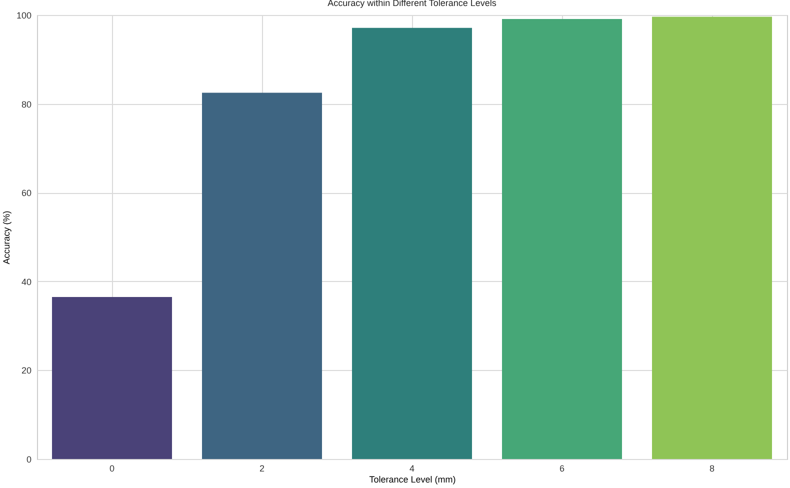 The width and height of the screenshot is (790, 488). Describe the element at coordinates (712, 469) in the screenshot. I see `x-tick-label: 8` at that location.